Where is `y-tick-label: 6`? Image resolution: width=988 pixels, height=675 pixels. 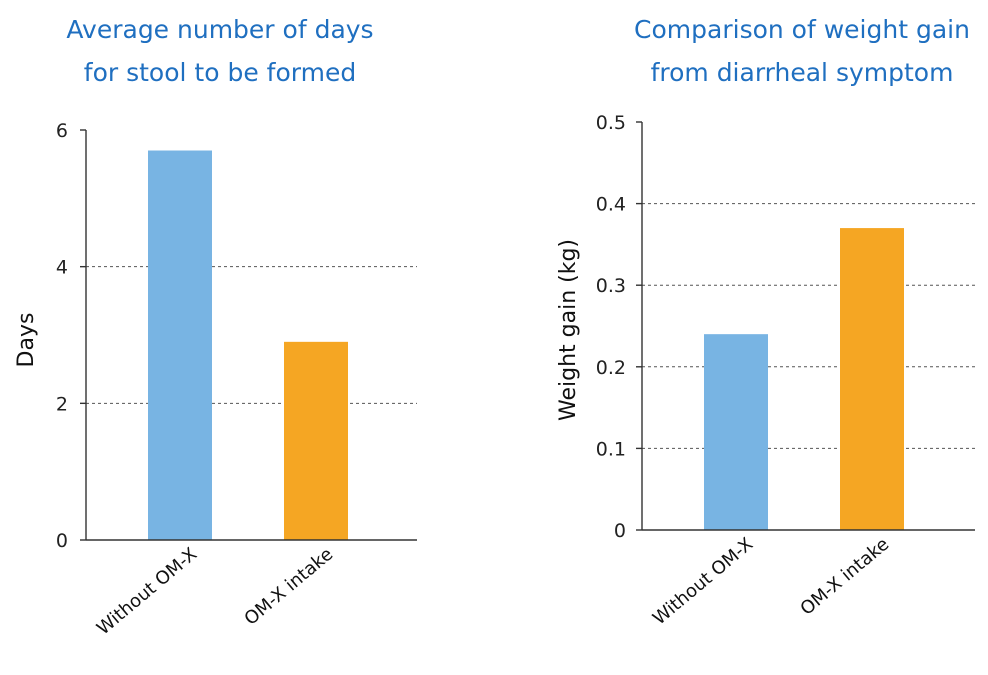
y-tick-label: 6 is located at coordinates (62, 131).